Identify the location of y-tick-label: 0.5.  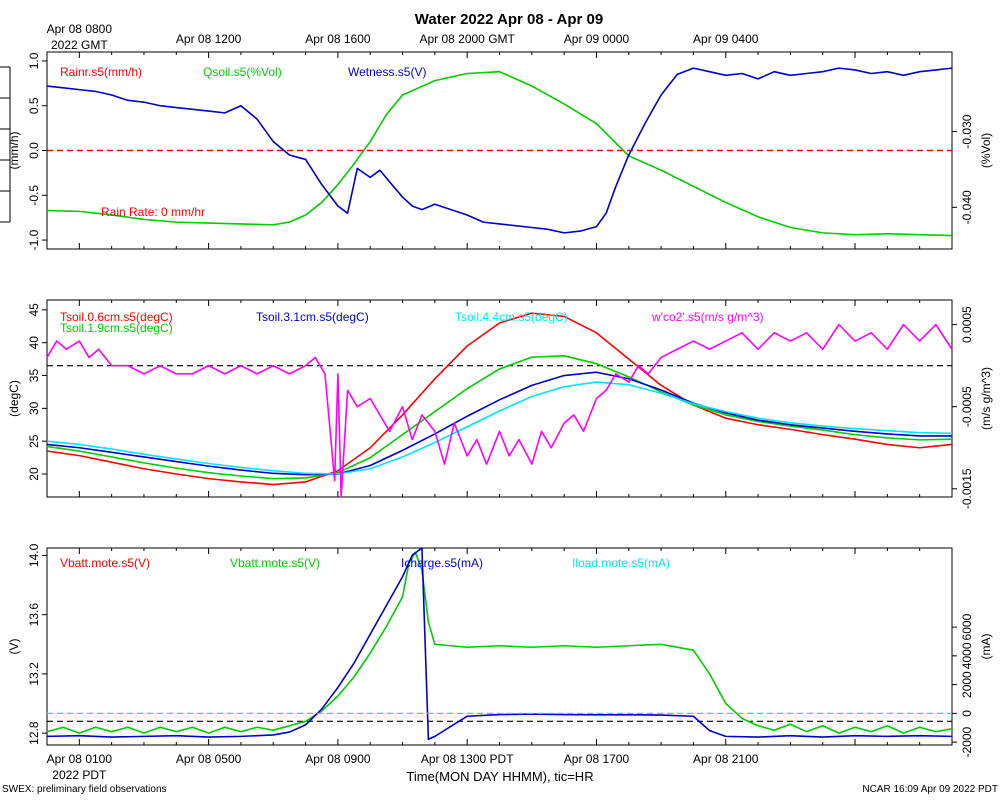
(34, 105).